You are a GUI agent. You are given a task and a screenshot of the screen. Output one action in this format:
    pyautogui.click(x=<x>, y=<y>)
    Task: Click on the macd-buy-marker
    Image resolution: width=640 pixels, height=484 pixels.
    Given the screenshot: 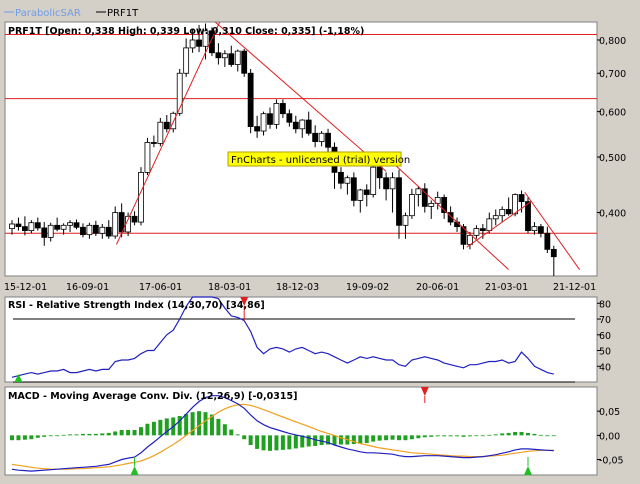 What is the action you would take?
    pyautogui.click(x=134, y=470)
    